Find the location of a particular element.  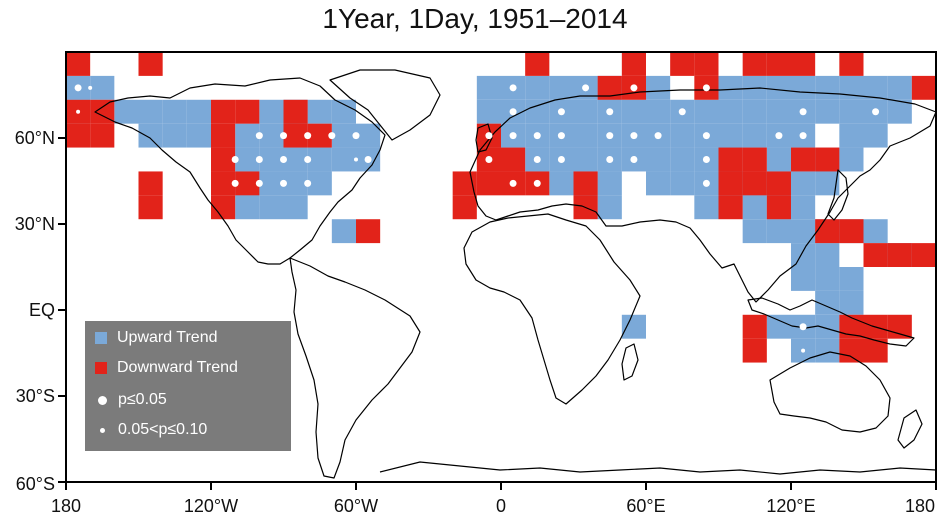

legend-downward: Downward Trend is located at coordinates (166, 368).